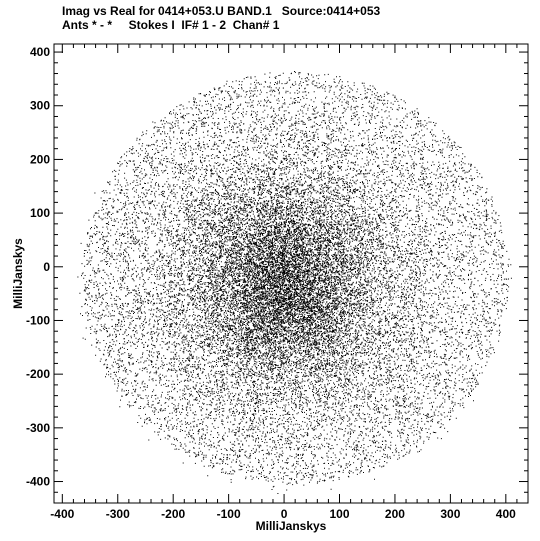 The image size is (540, 541). What do you see at coordinates (38, 266) in the screenshot?
I see `y-tick-labels: -400 -300 -200 -100 0 100 200 300 400` at bounding box center [38, 266].